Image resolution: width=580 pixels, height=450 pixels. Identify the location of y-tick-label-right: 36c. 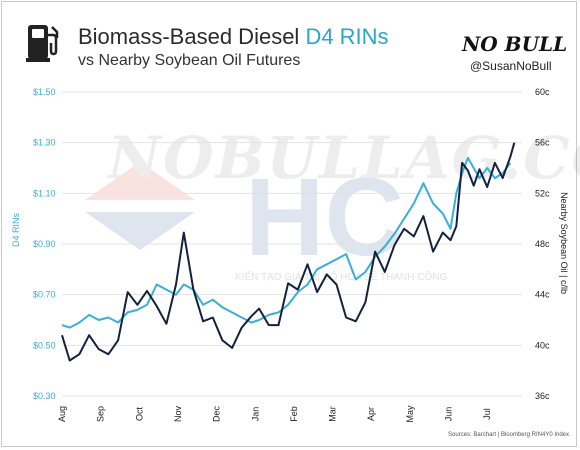
(542, 396).